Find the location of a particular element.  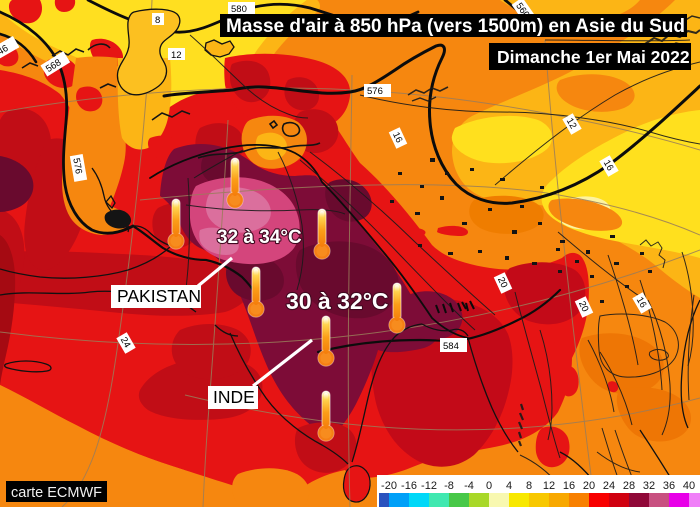

svg-text: 32 is located at coordinates (649, 486).